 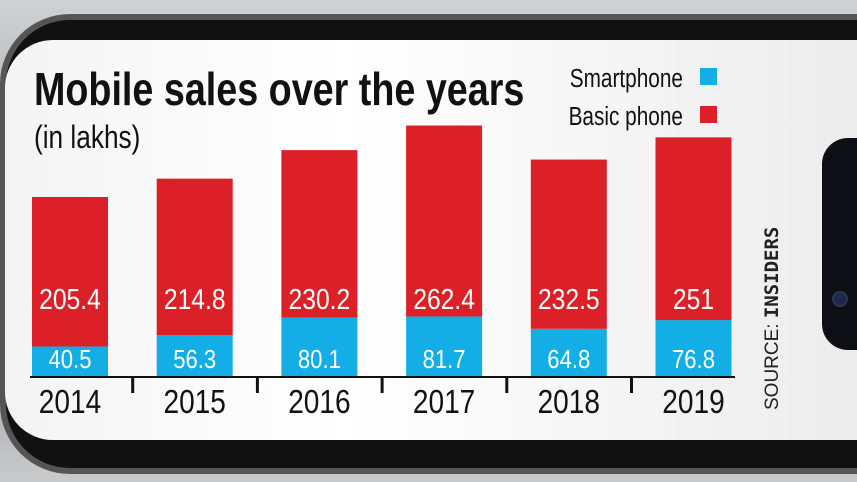 I want to click on x-tick-label: 2018, so click(x=569, y=402).